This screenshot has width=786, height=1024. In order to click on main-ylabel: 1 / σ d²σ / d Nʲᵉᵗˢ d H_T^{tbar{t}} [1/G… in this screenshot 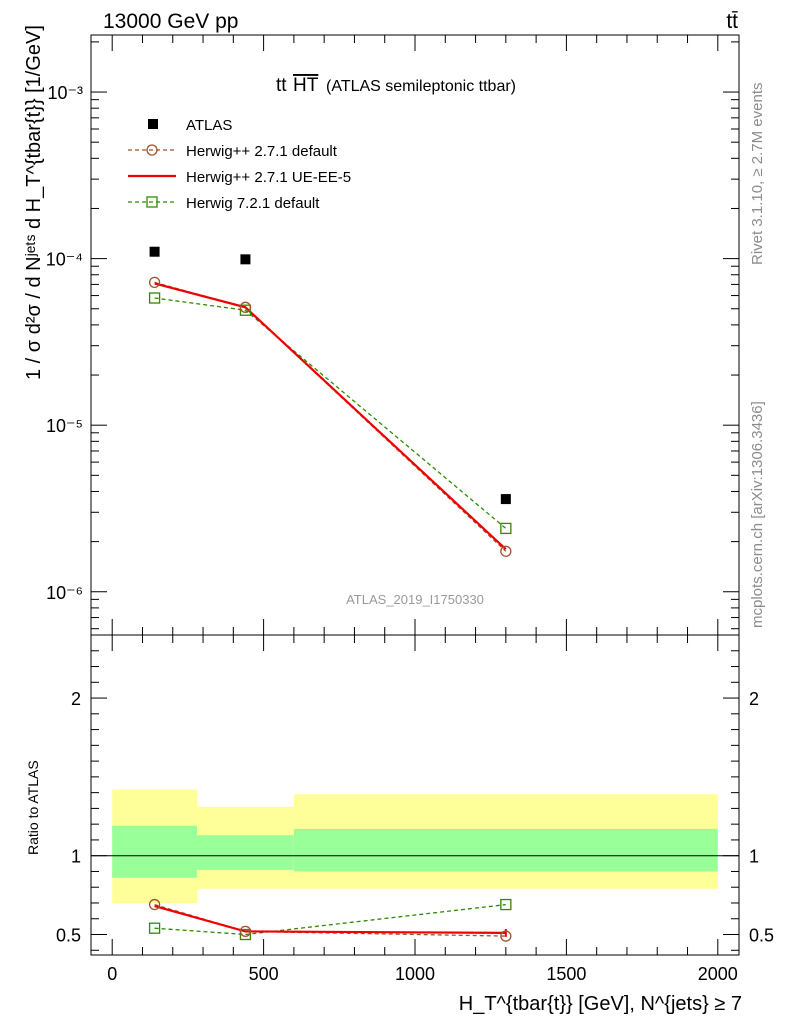, I will do `click(34, 202)`.